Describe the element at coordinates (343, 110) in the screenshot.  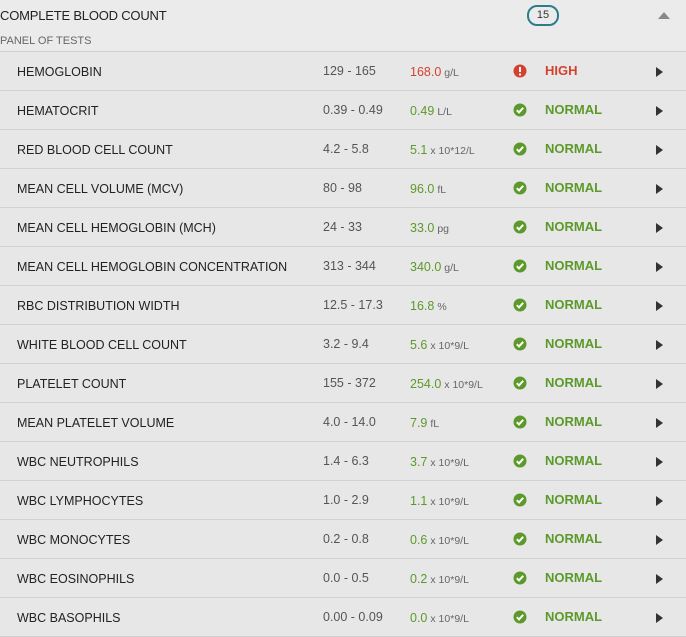
I see `test-row: HEMATOCRIT 0.39 - 0.49 0.49 L/L NORMAL` at that location.